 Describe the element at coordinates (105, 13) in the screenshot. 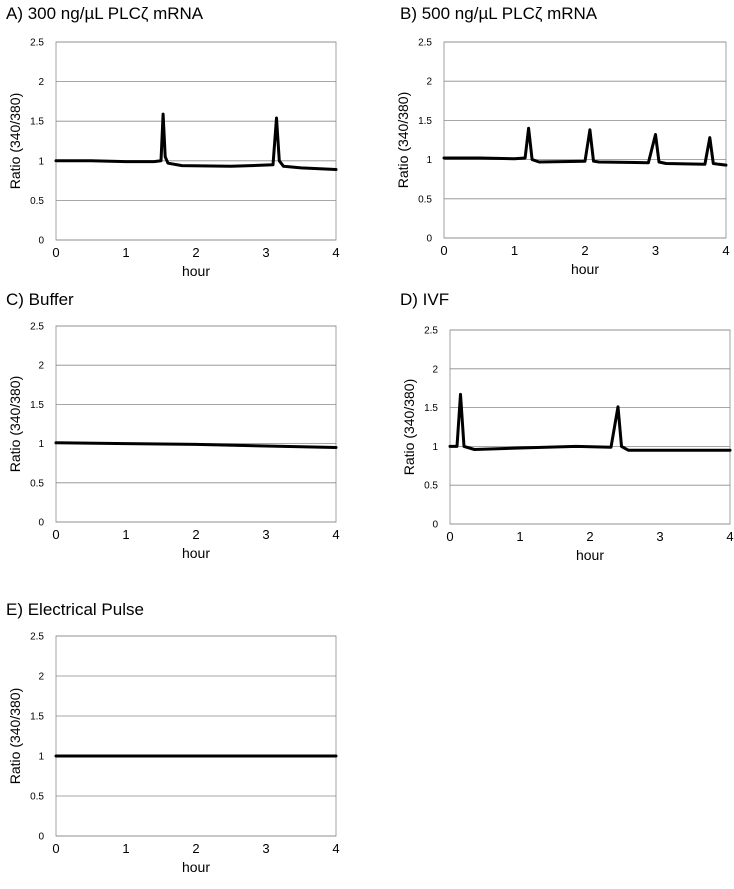

I see `panel-title: A) 300 ng/µL PLCζ mRNA` at that location.